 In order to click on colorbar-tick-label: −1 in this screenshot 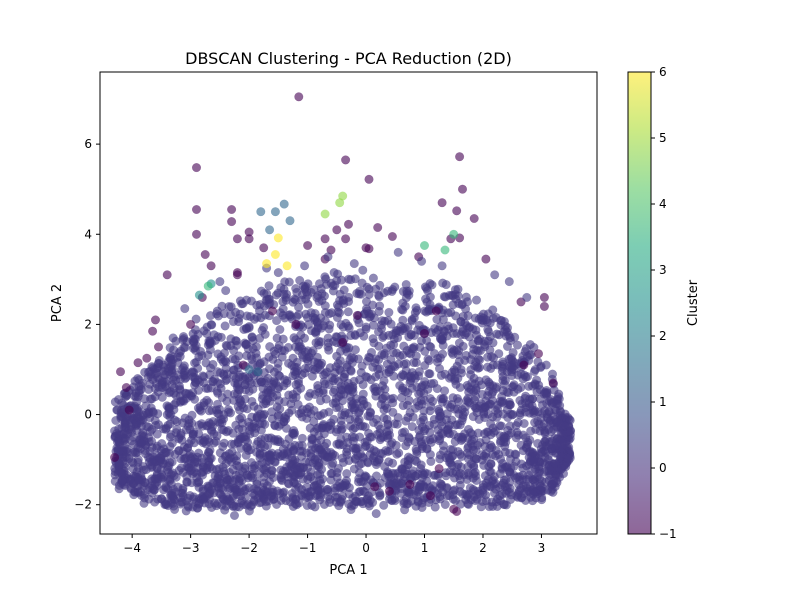, I will do `click(668, 534)`.